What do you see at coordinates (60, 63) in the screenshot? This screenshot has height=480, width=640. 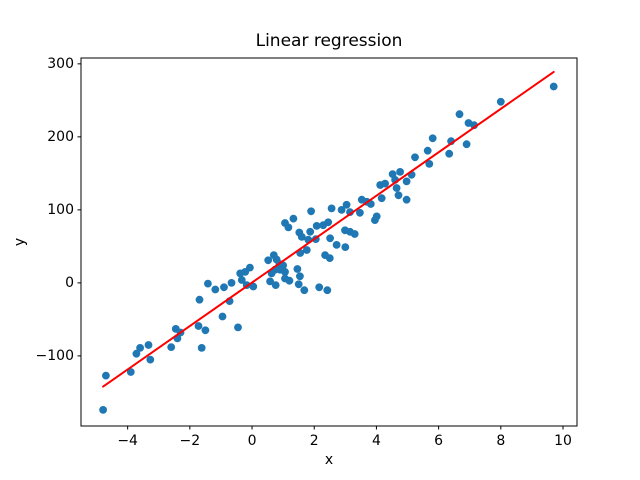 I see `y-tick-label: 300` at bounding box center [60, 63].